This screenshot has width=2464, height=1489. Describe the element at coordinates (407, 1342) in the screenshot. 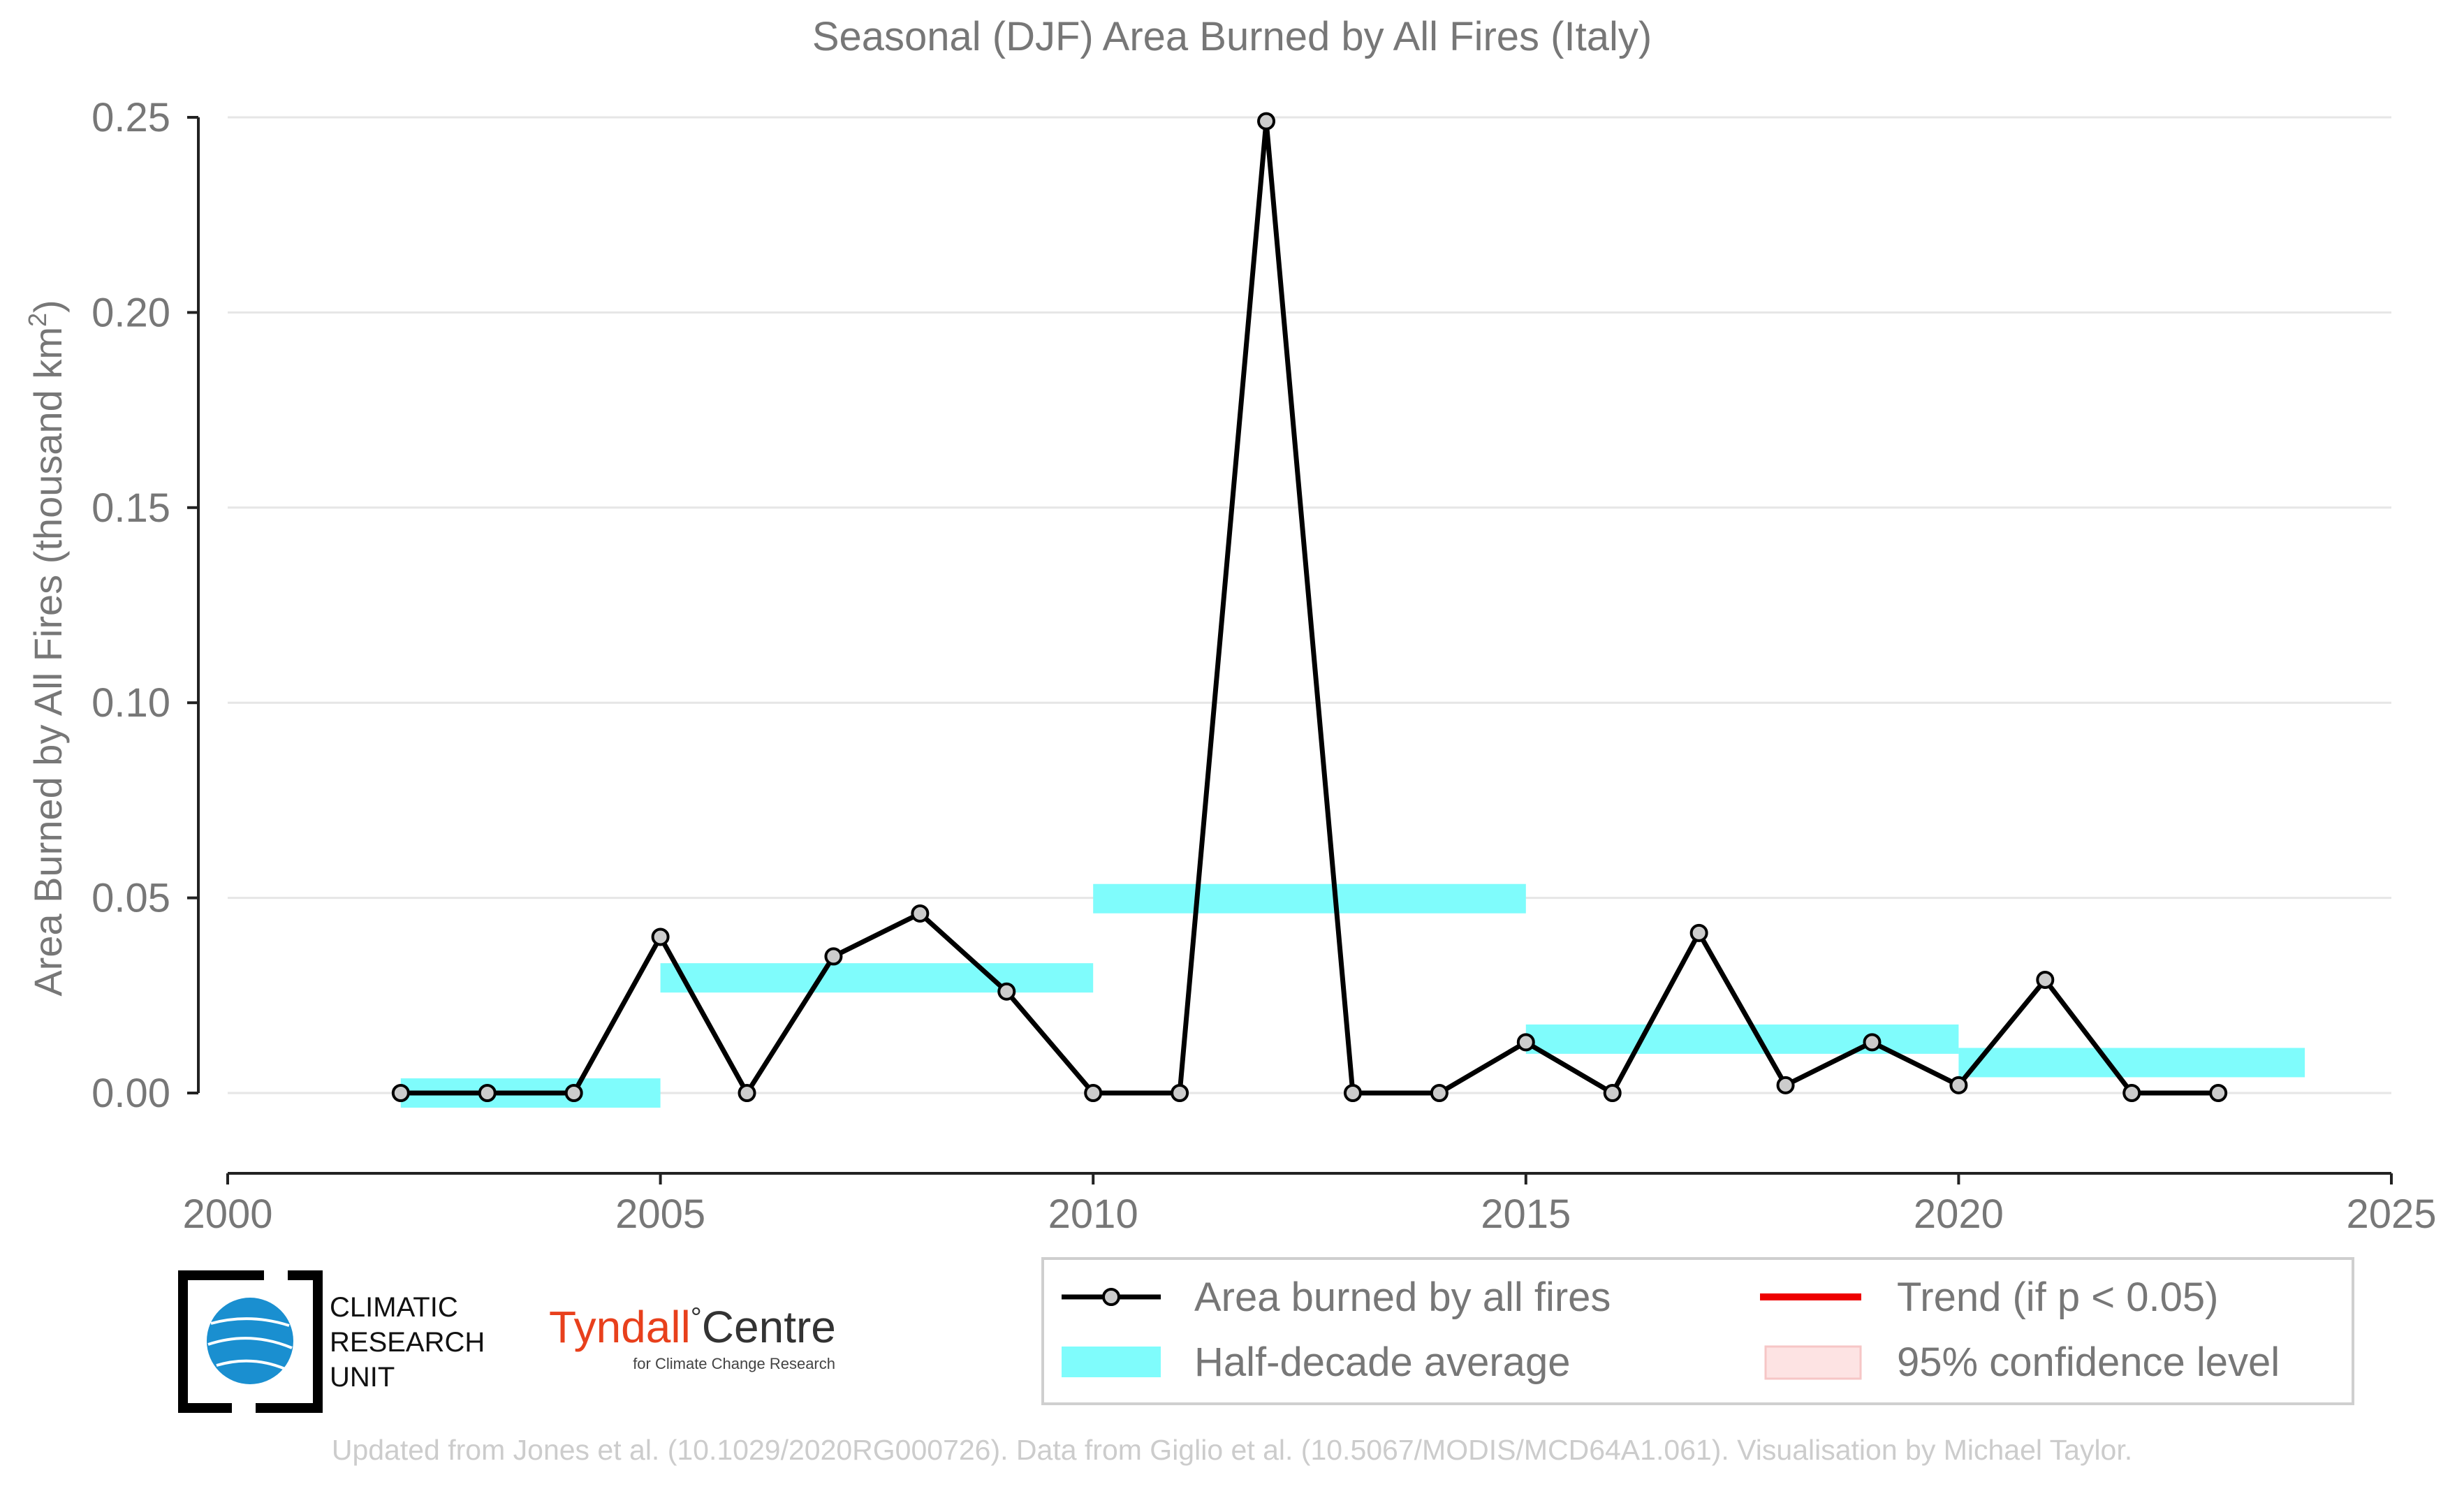

I see `cru-text-2: RESEARCH` at that location.